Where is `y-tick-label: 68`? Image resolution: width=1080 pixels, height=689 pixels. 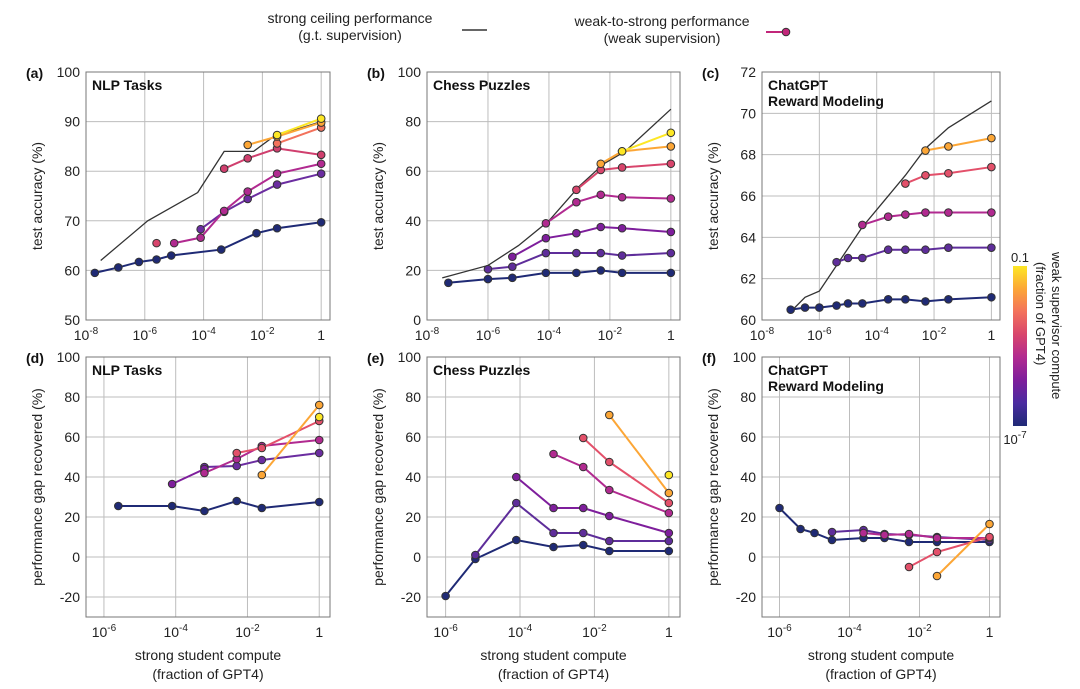 y-tick-label: 68 is located at coordinates (748, 155).